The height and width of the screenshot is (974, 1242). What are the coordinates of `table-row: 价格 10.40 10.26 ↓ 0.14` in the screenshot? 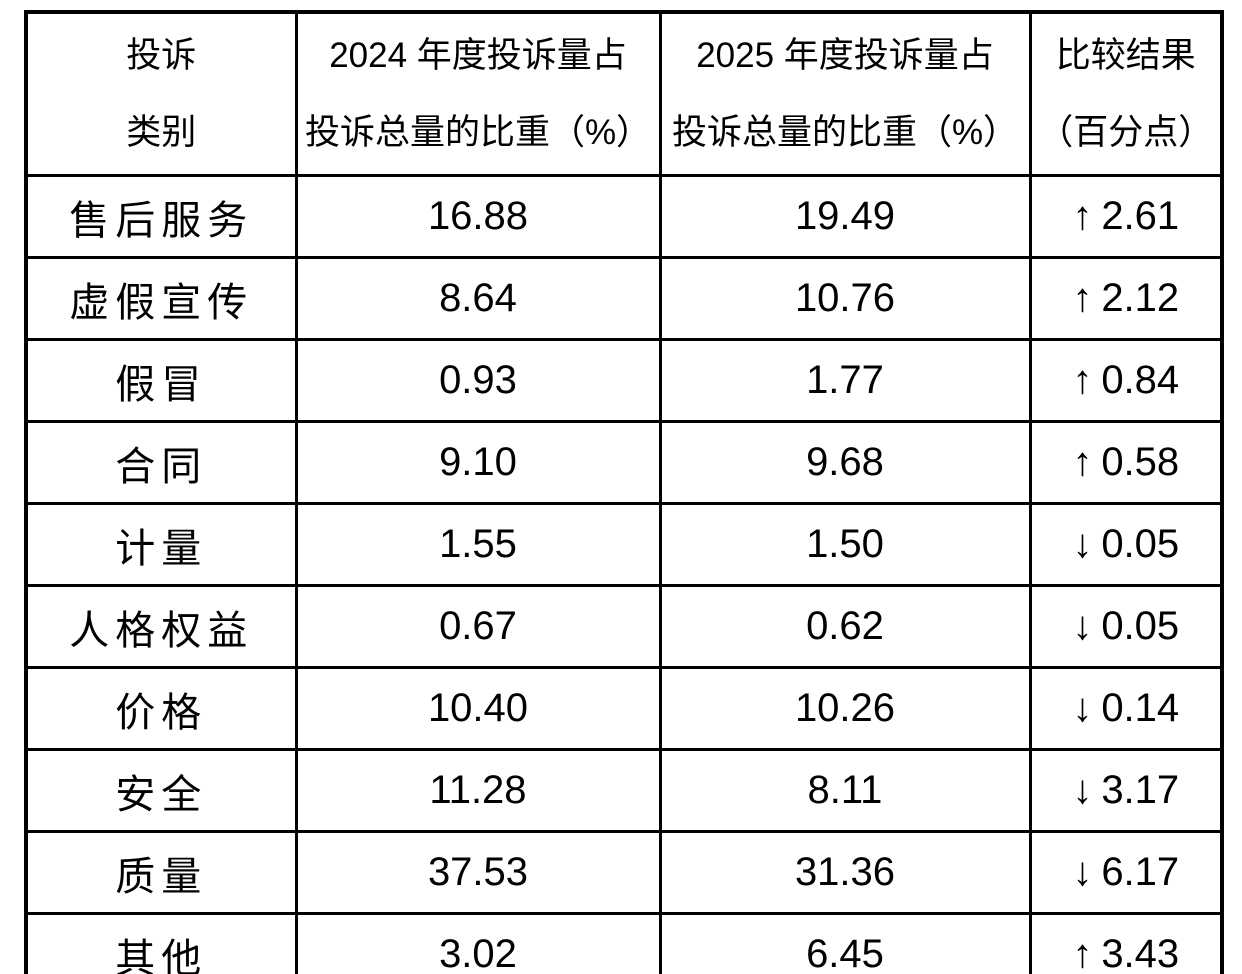 It's located at (624, 708).